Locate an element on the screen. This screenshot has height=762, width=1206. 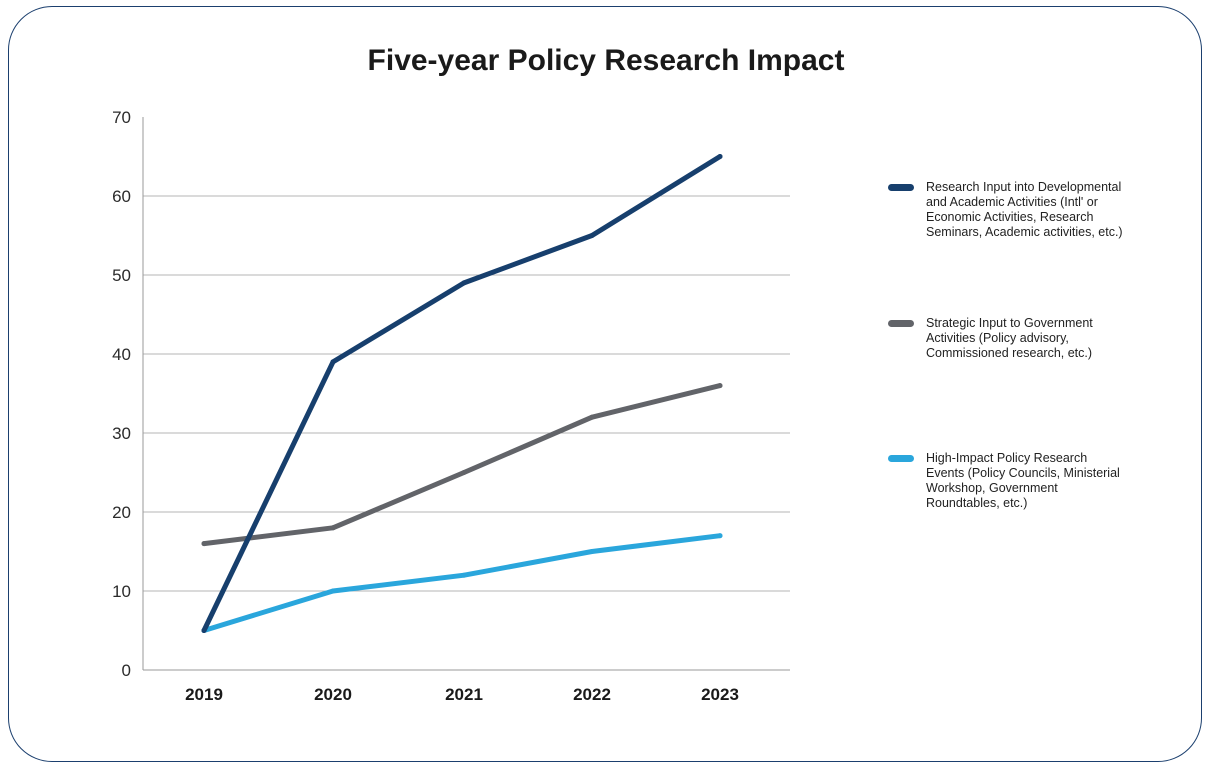
series-2-point-2022 is located at coordinates (592, 551).